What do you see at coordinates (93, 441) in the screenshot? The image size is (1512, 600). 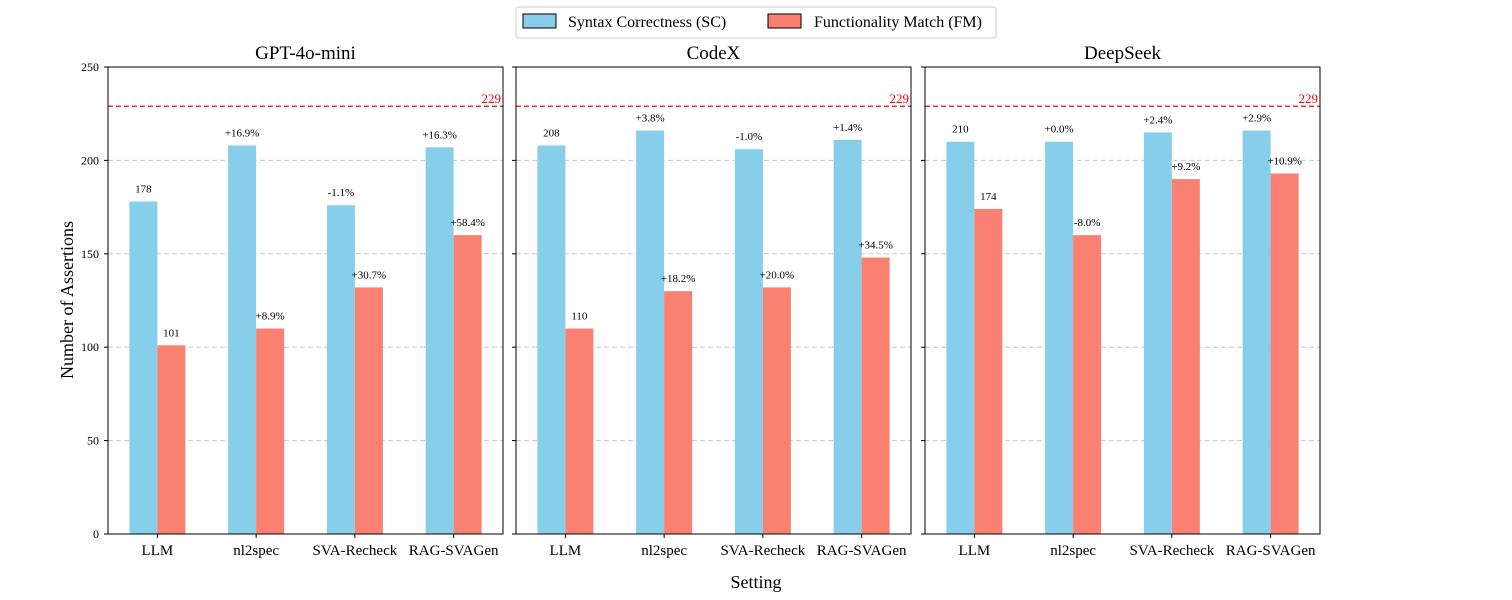 I see `y-tick-label: 50` at bounding box center [93, 441].